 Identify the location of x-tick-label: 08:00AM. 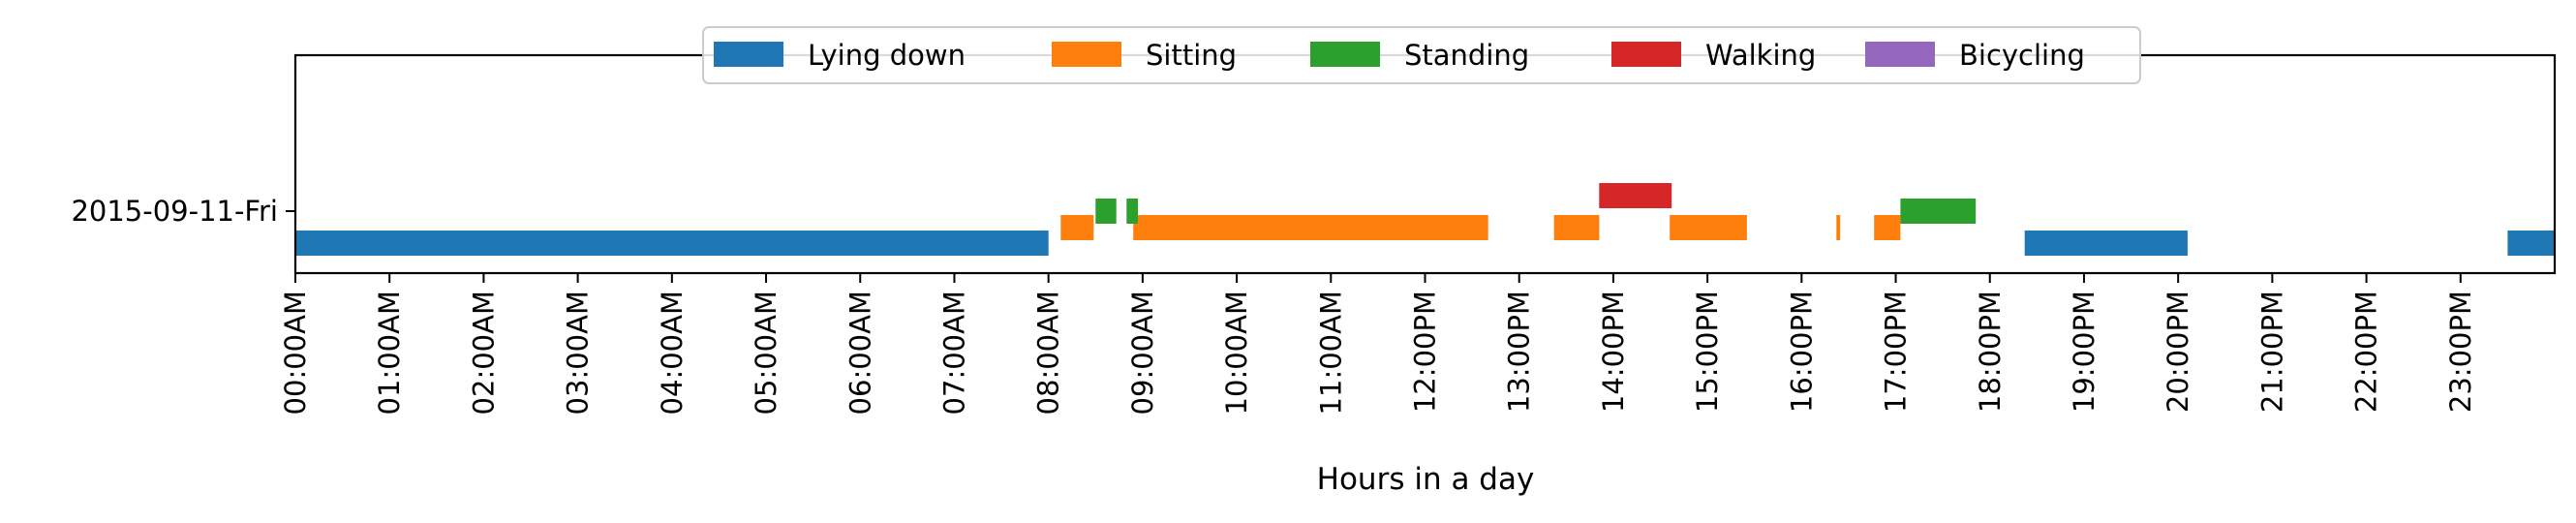
(1048, 353).